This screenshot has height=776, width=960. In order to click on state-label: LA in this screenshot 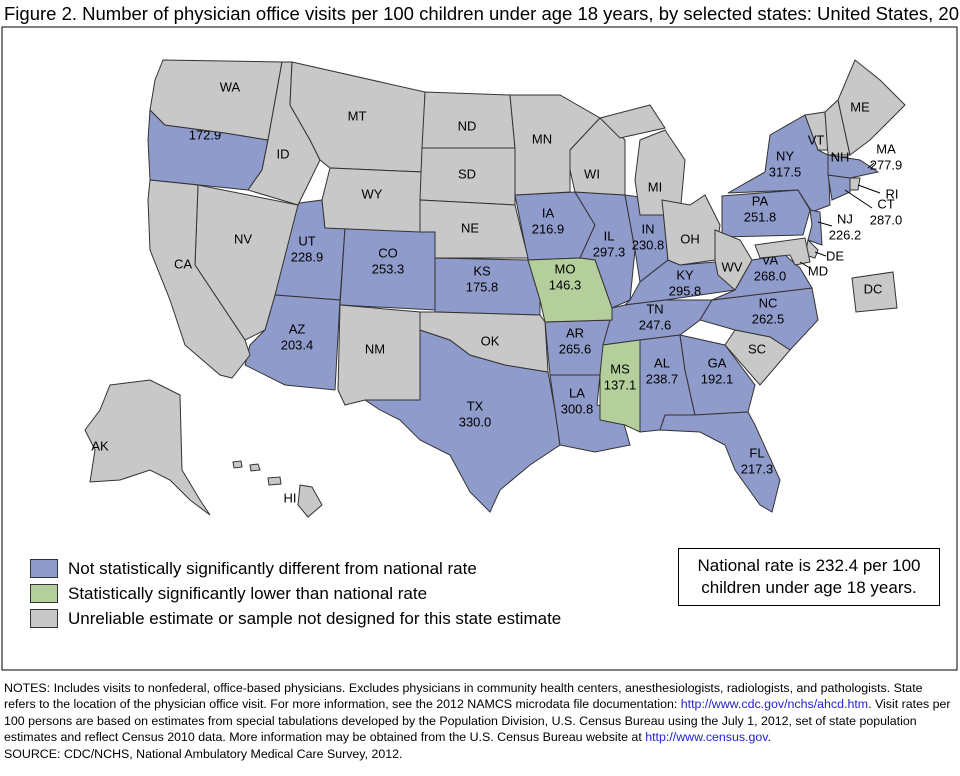, I will do `click(577, 392)`.